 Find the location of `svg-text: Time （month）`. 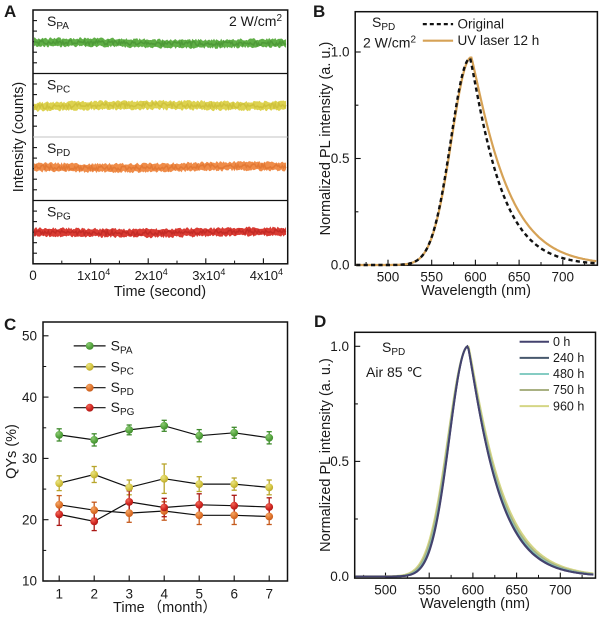

svg-text: Time （month） is located at coordinates (165, 607).